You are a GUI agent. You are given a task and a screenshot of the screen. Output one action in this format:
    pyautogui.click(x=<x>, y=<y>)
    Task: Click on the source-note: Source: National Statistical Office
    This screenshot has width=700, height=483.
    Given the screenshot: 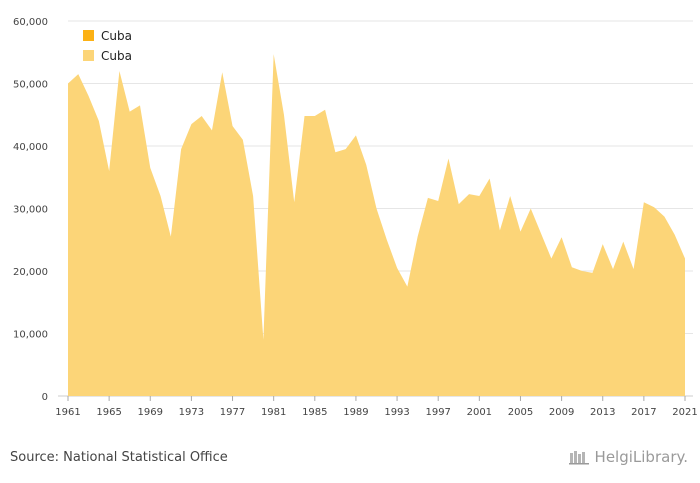 What is the action you would take?
    pyautogui.click(x=119, y=457)
    